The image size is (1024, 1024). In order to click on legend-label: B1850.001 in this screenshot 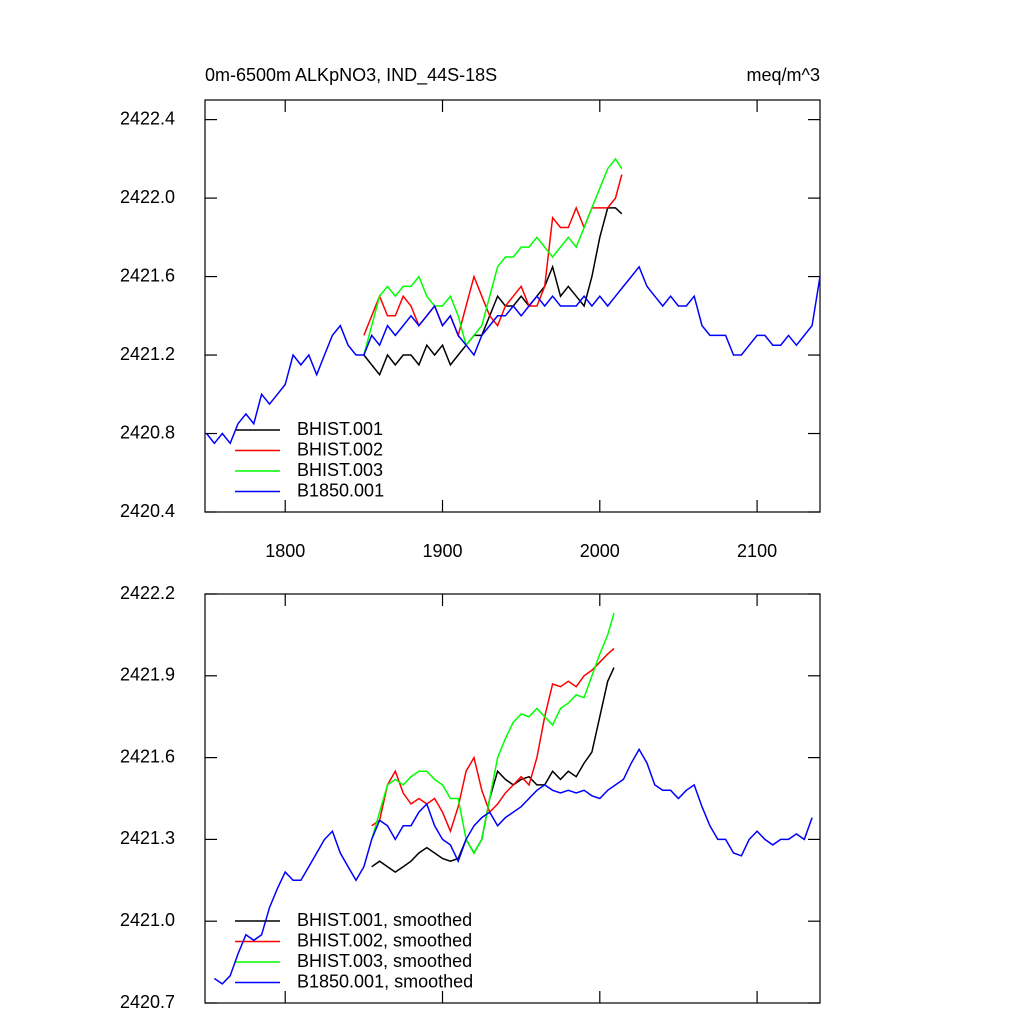, I will do `click(340, 490)`.